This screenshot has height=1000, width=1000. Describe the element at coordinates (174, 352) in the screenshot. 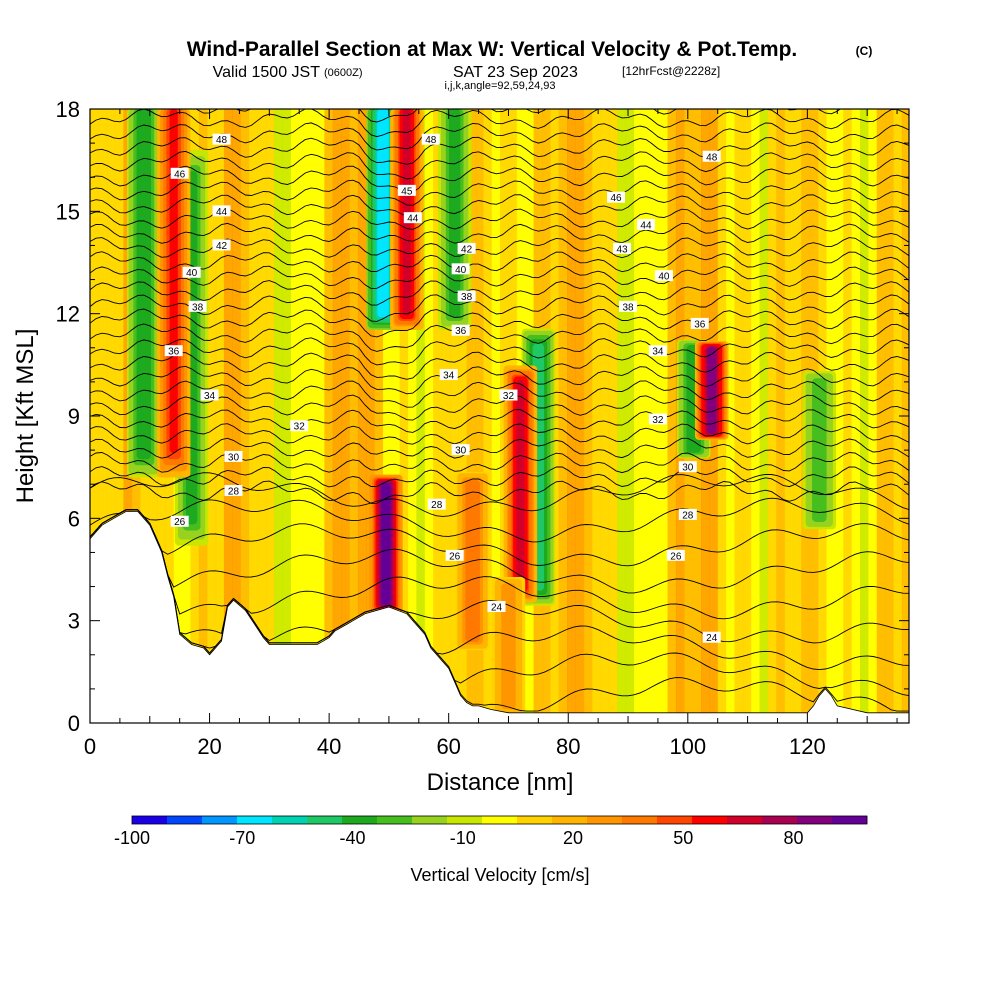

I see `contour-label: 36` at that location.